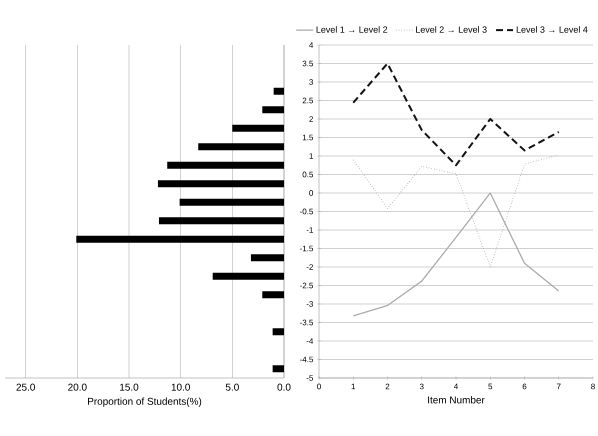 The width and height of the screenshot is (598, 436). Describe the element at coordinates (145, 402) in the screenshot. I see `x-axis-title: Proportion of Students(%)` at that location.